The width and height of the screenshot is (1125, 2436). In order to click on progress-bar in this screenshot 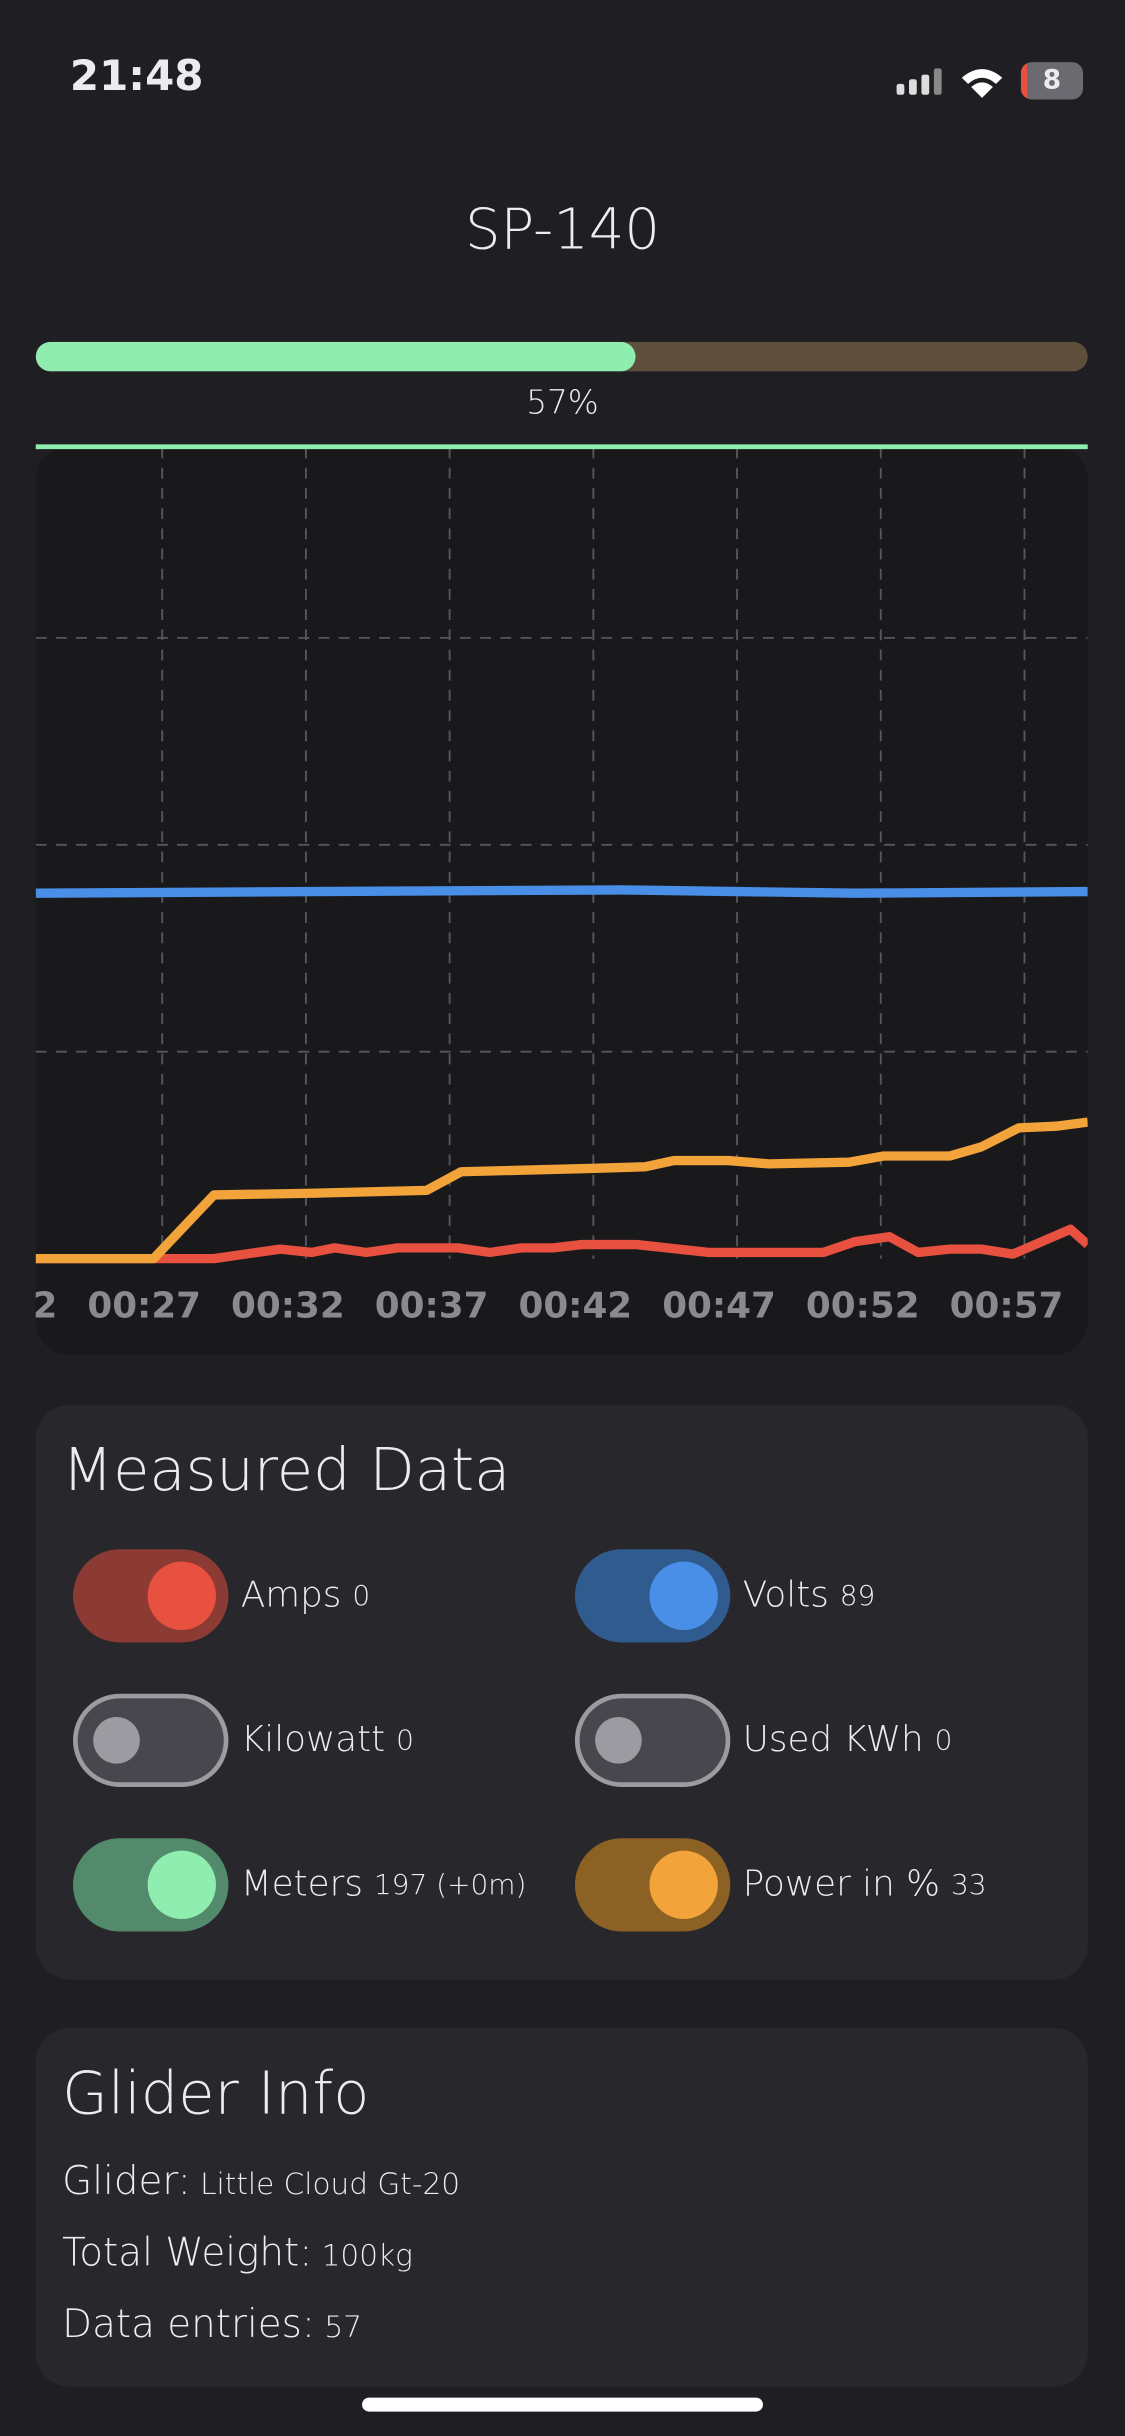, I will do `click(561, 356)`.